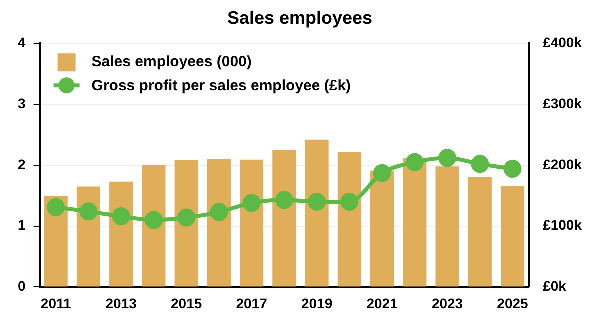 The width and height of the screenshot is (600, 316). Describe the element at coordinates (448, 303) in the screenshot. I see `x-tick-label: 2023` at that location.